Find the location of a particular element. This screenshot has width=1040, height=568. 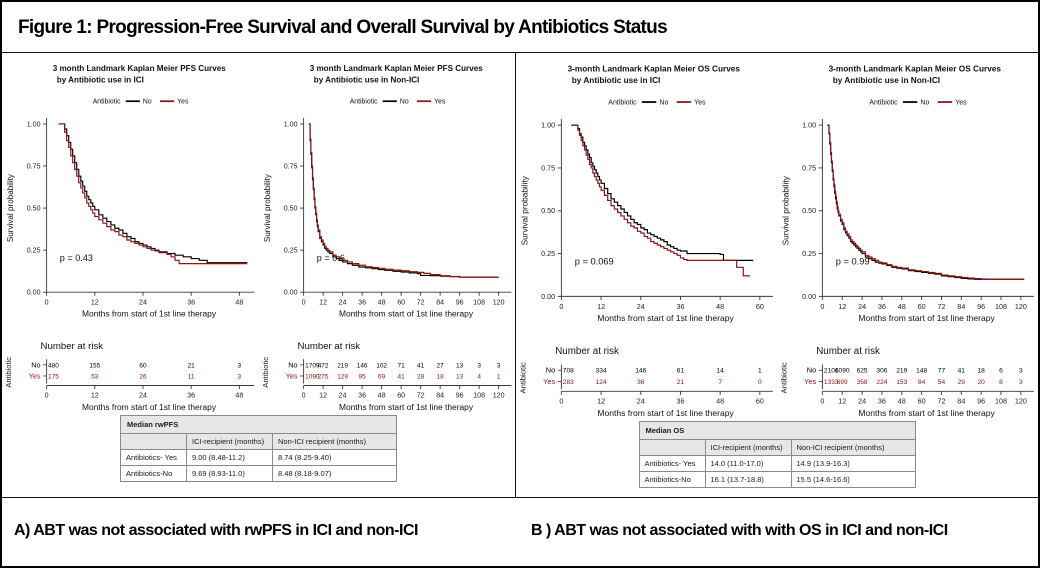

y-tick-label: 0.50 is located at coordinates (34, 209).